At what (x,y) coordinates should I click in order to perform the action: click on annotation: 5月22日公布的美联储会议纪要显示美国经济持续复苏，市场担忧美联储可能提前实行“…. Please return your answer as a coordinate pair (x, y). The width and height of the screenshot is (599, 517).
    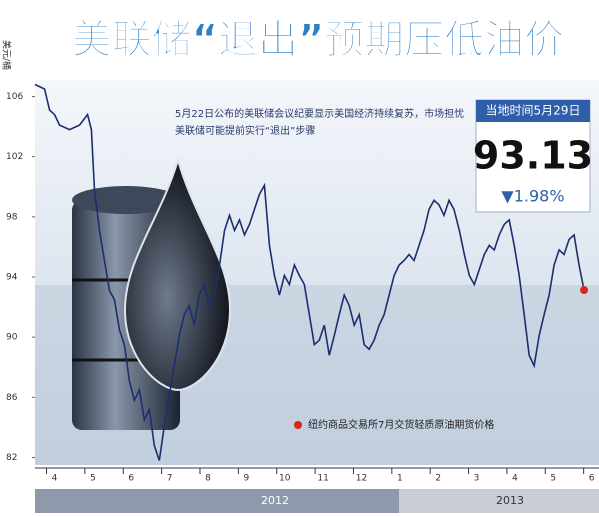
    Looking at the image, I should click on (320, 123).